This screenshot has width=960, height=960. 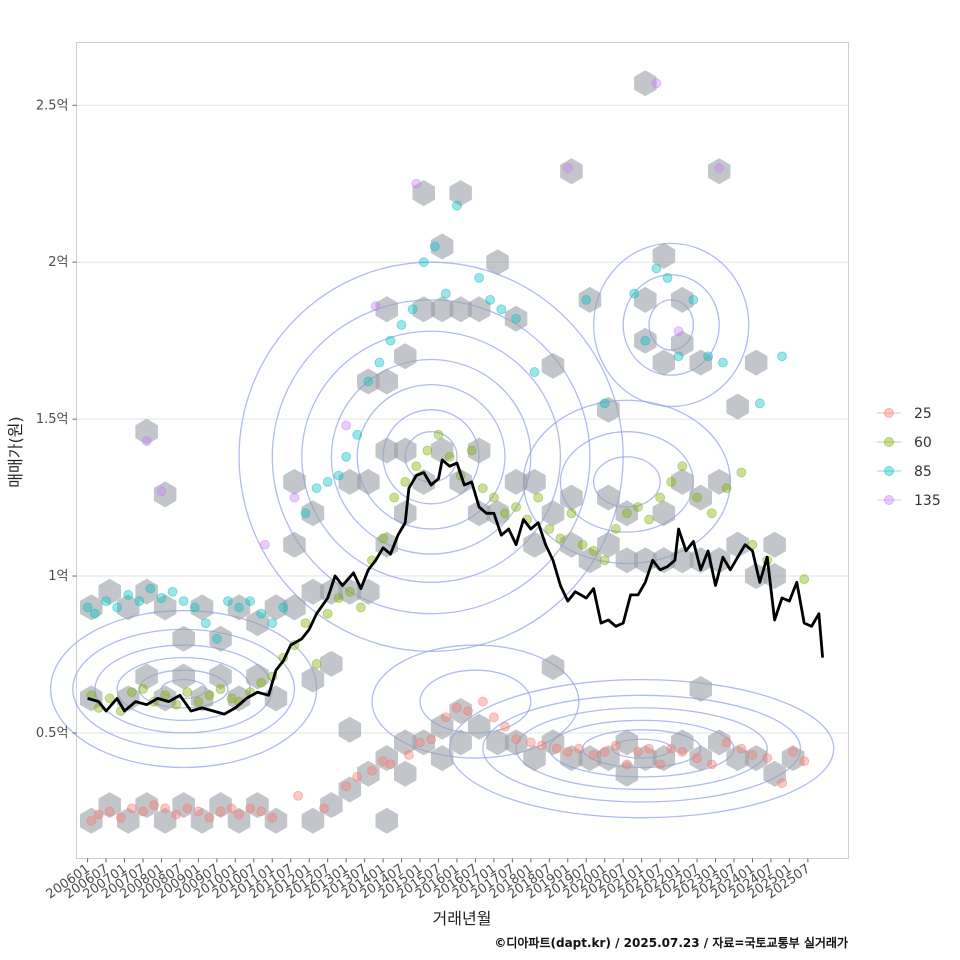 I want to click on y-tick-label: 2.5억, so click(x=52, y=105).